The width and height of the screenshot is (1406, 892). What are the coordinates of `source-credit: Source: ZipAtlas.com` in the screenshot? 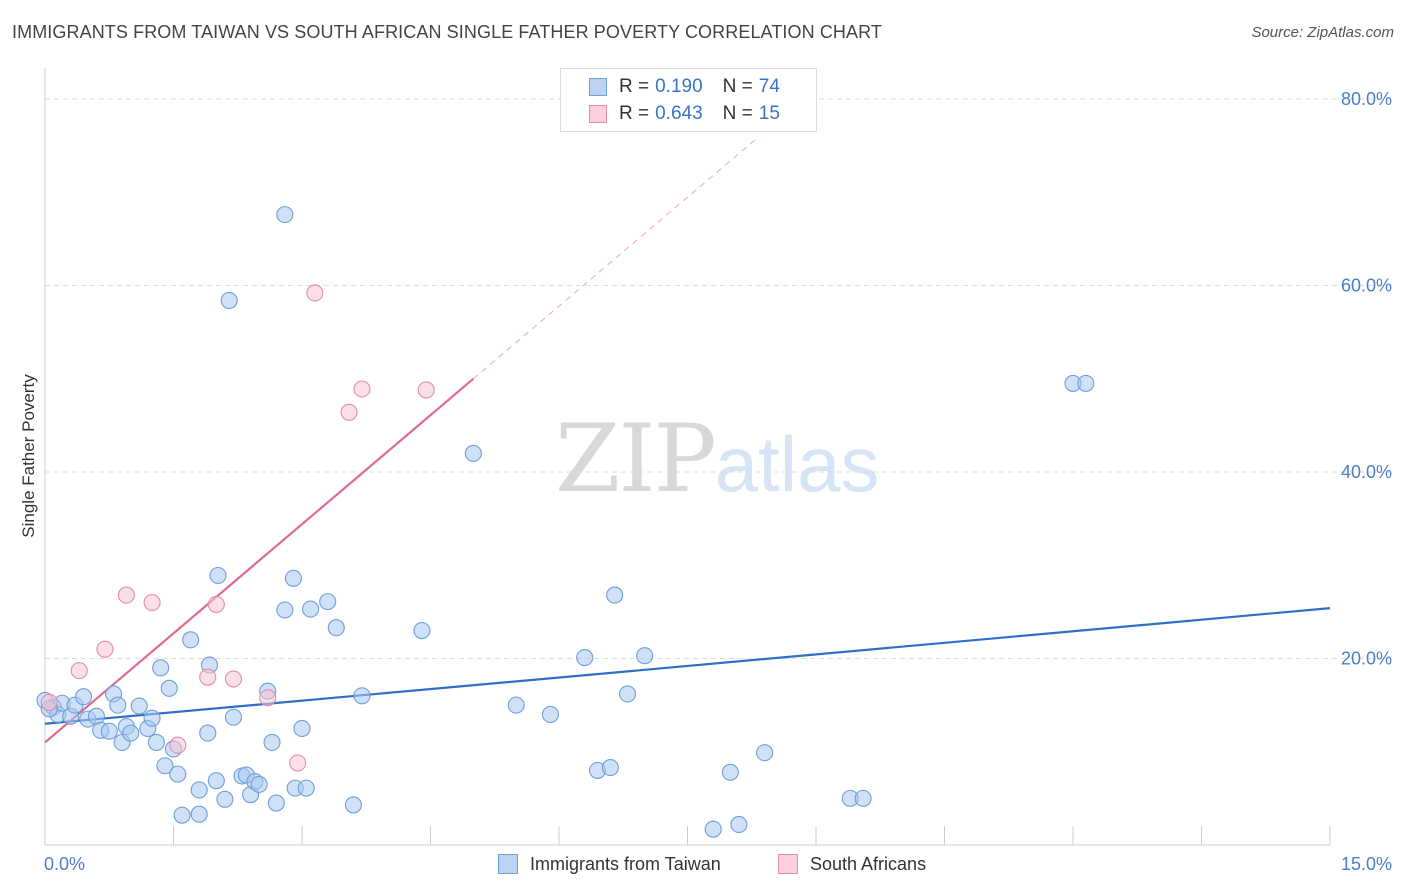 It's located at (1322, 32).